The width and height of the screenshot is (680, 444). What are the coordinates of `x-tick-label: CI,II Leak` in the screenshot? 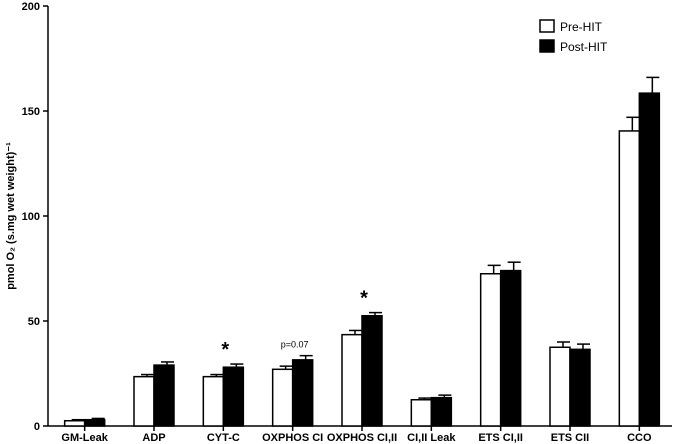 It's located at (431, 438).